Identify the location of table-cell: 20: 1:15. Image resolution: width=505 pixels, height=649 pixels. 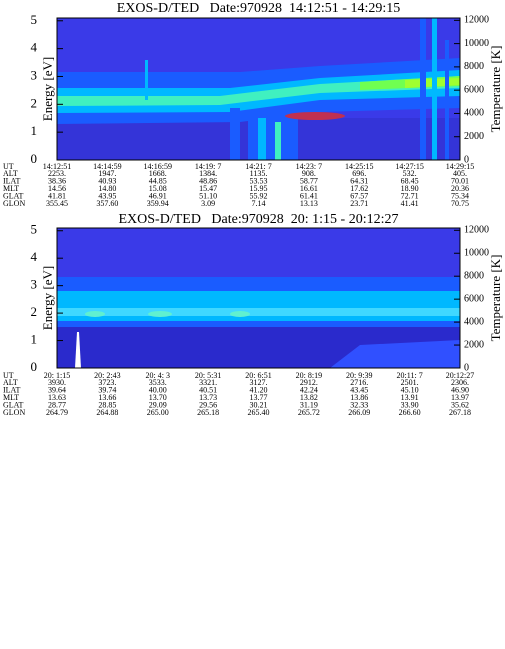
(57, 375).